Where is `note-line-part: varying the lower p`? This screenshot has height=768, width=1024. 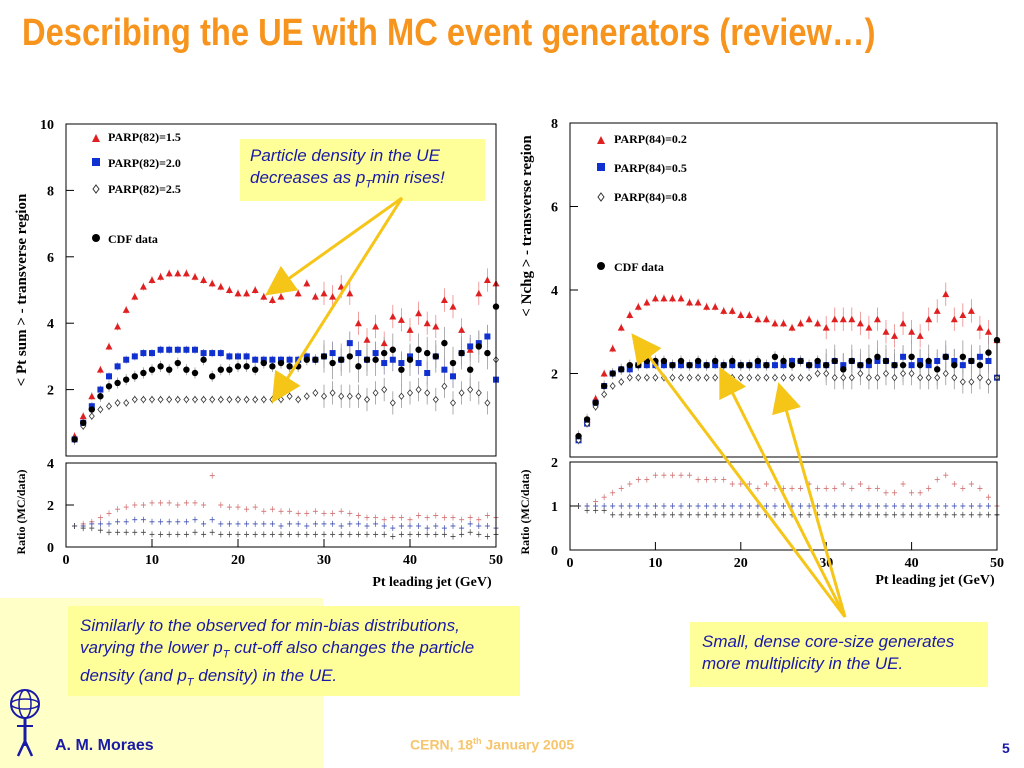 note-line-part: varying the lower p is located at coordinates (151, 647).